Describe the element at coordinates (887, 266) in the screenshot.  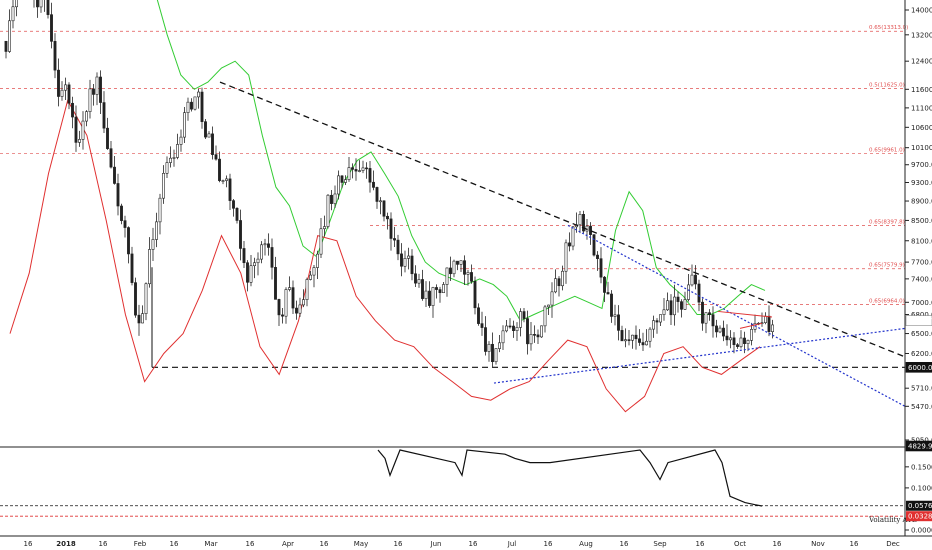
I see `fib-level-label: 0.65(7579.9)` at that location.